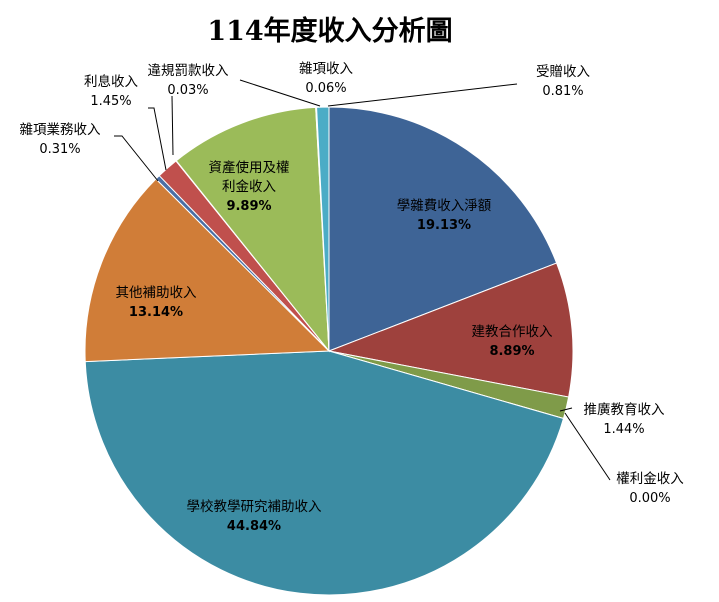 Image resolution: width=719 pixels, height=602 pixels. I want to click on slice-percent-label: 0.03%, so click(187, 90).